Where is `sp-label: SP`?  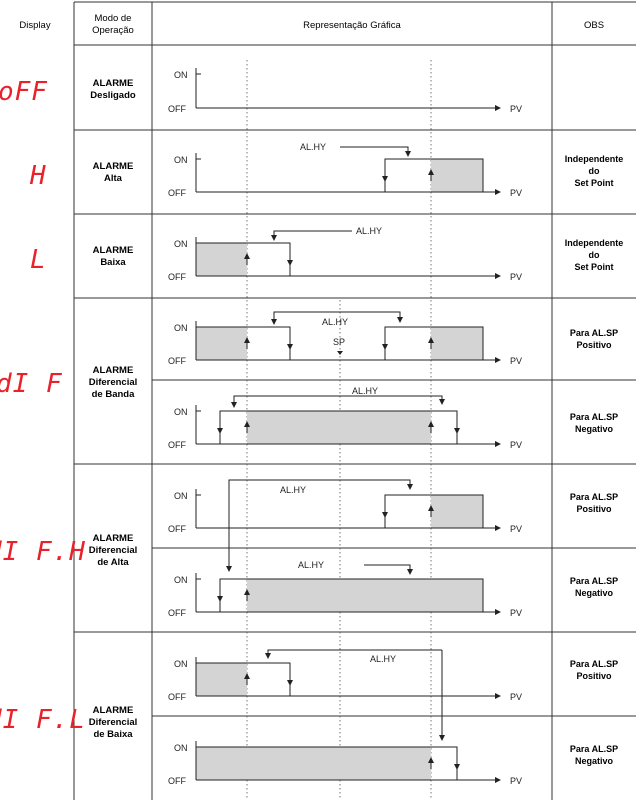 sp-label: SP is located at coordinates (339, 342).